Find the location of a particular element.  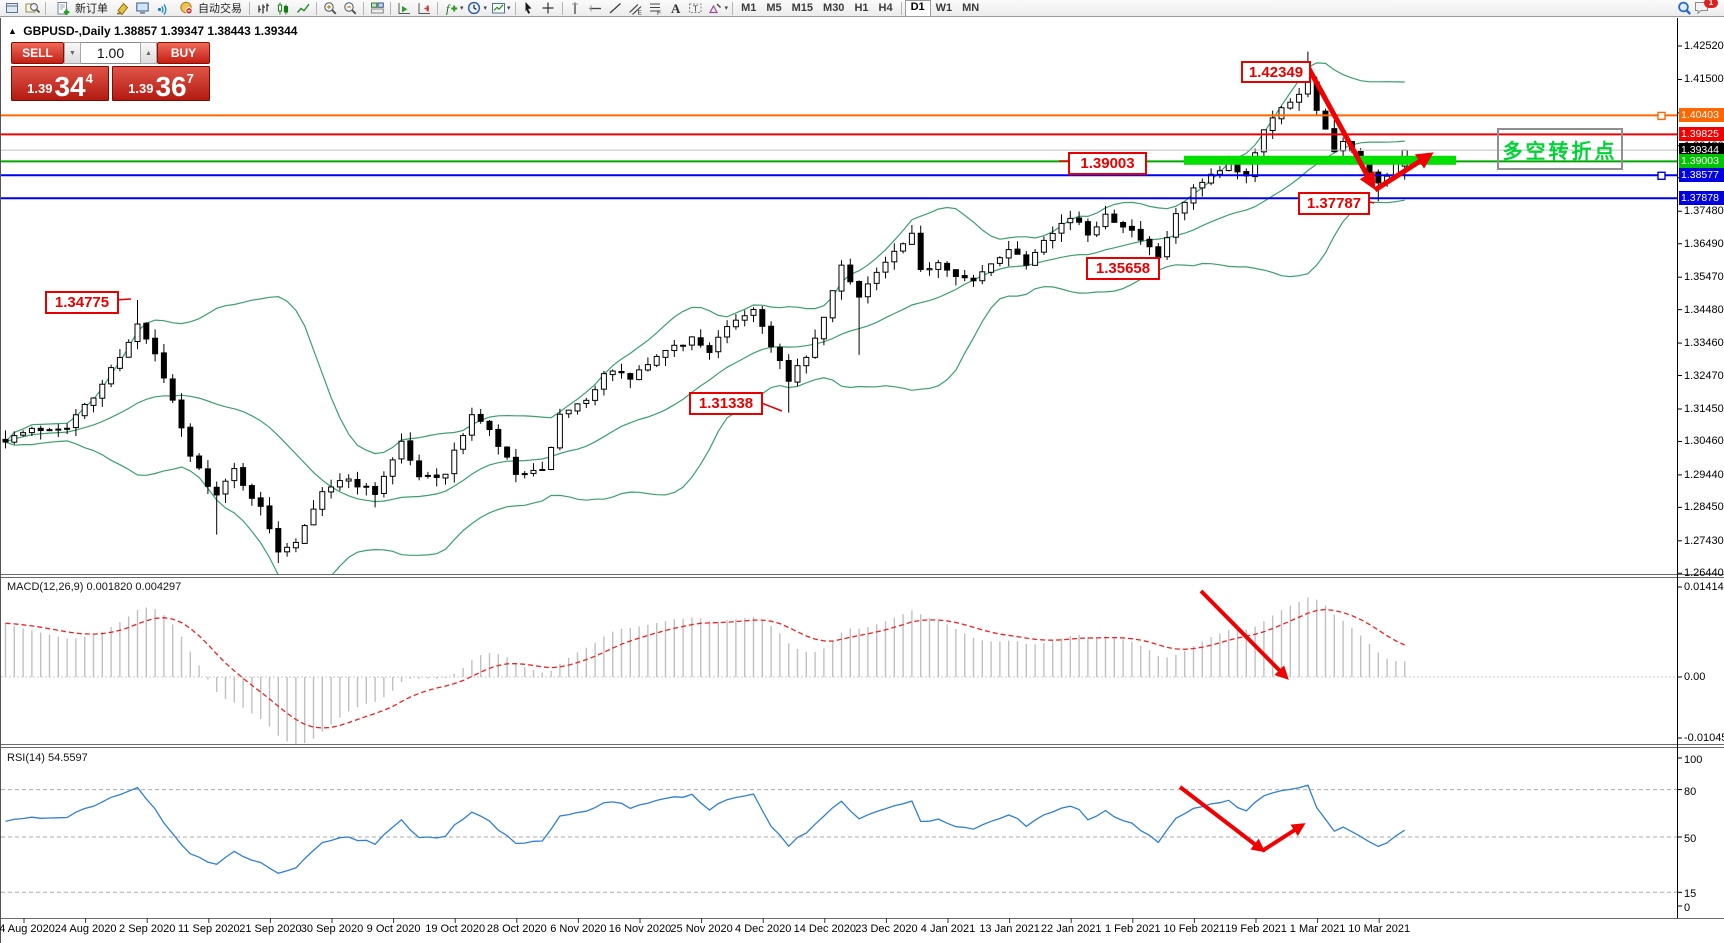

date-axis-label: 21 Sep 2020 is located at coordinates (270, 929).